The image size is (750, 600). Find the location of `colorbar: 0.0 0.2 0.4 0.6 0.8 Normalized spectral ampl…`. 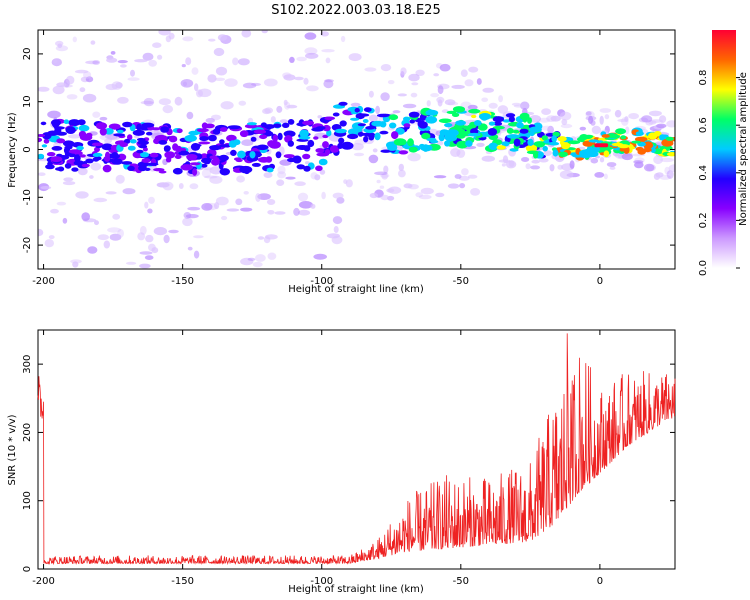

colorbar: 0.0 0.2 0.4 0.6 0.8 Normalized spectral ampl… is located at coordinates (723, 153).